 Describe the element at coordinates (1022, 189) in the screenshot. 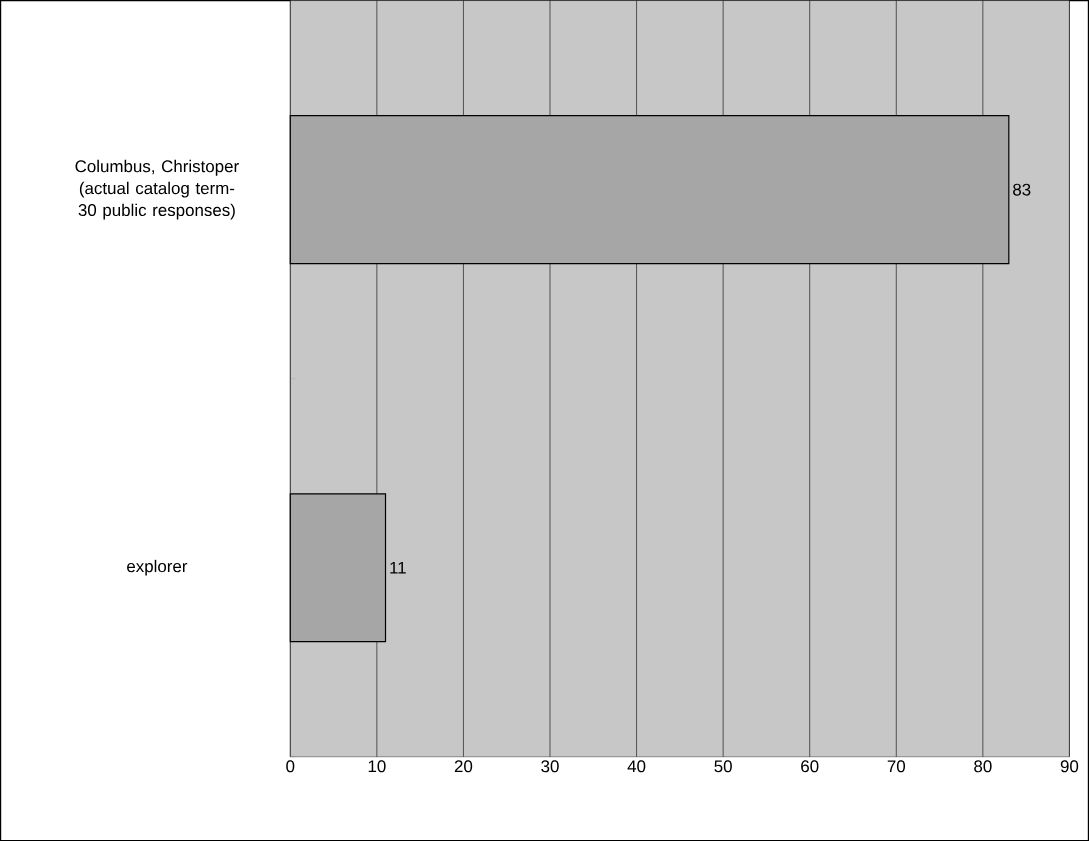

I see `data-label: 83` at that location.